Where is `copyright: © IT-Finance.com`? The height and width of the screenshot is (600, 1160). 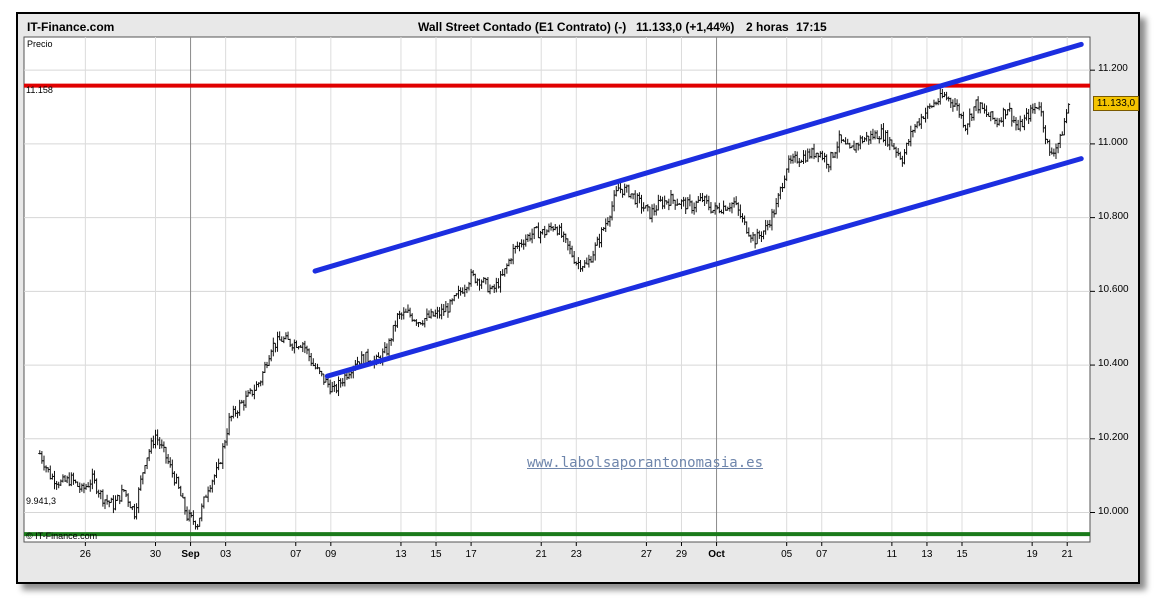 copyright: © IT-Finance.com is located at coordinates (62, 536).